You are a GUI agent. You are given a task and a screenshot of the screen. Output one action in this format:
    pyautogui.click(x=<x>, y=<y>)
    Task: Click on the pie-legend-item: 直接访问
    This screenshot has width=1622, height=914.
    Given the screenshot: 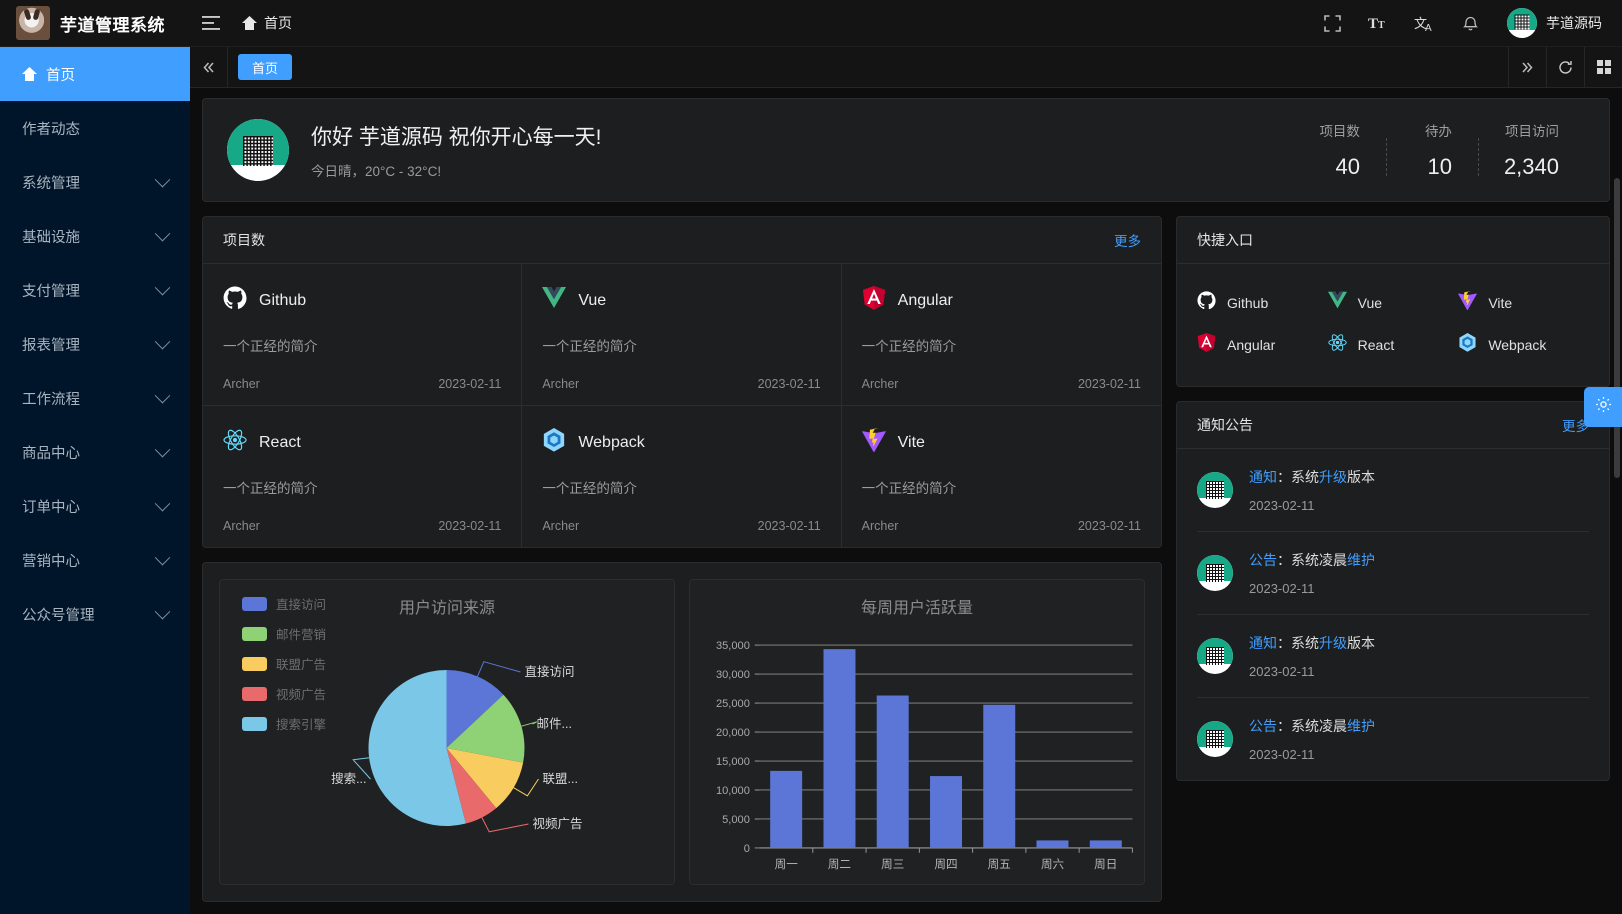 What is the action you would take?
    pyautogui.click(x=284, y=603)
    